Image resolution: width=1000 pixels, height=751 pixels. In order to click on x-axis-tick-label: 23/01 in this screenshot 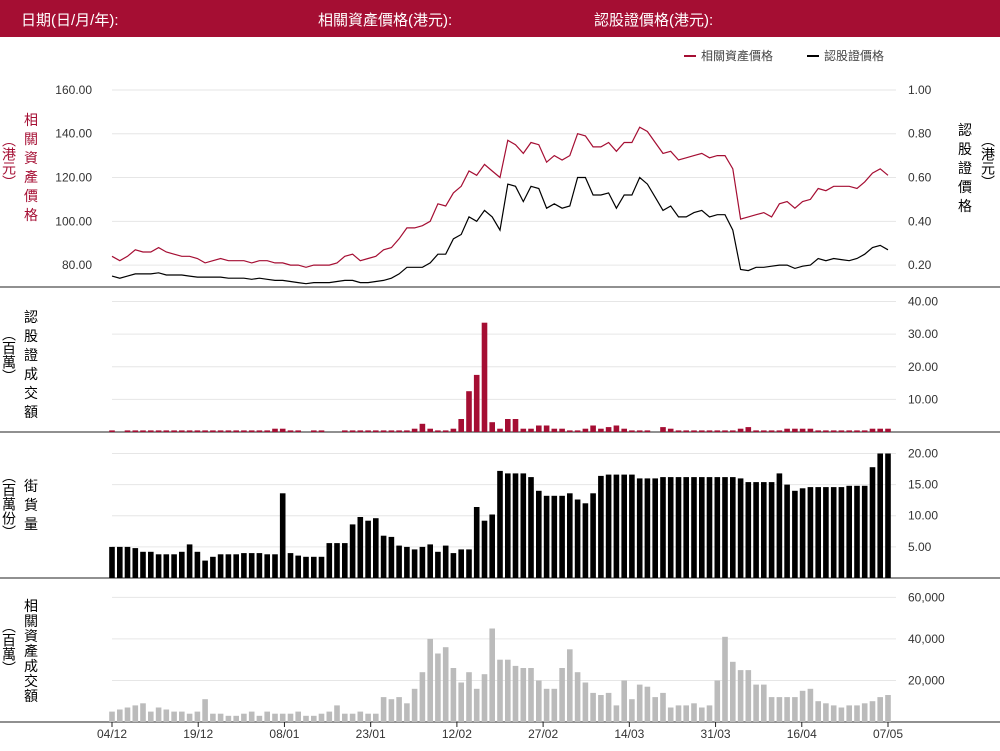, I will do `click(371, 734)`.